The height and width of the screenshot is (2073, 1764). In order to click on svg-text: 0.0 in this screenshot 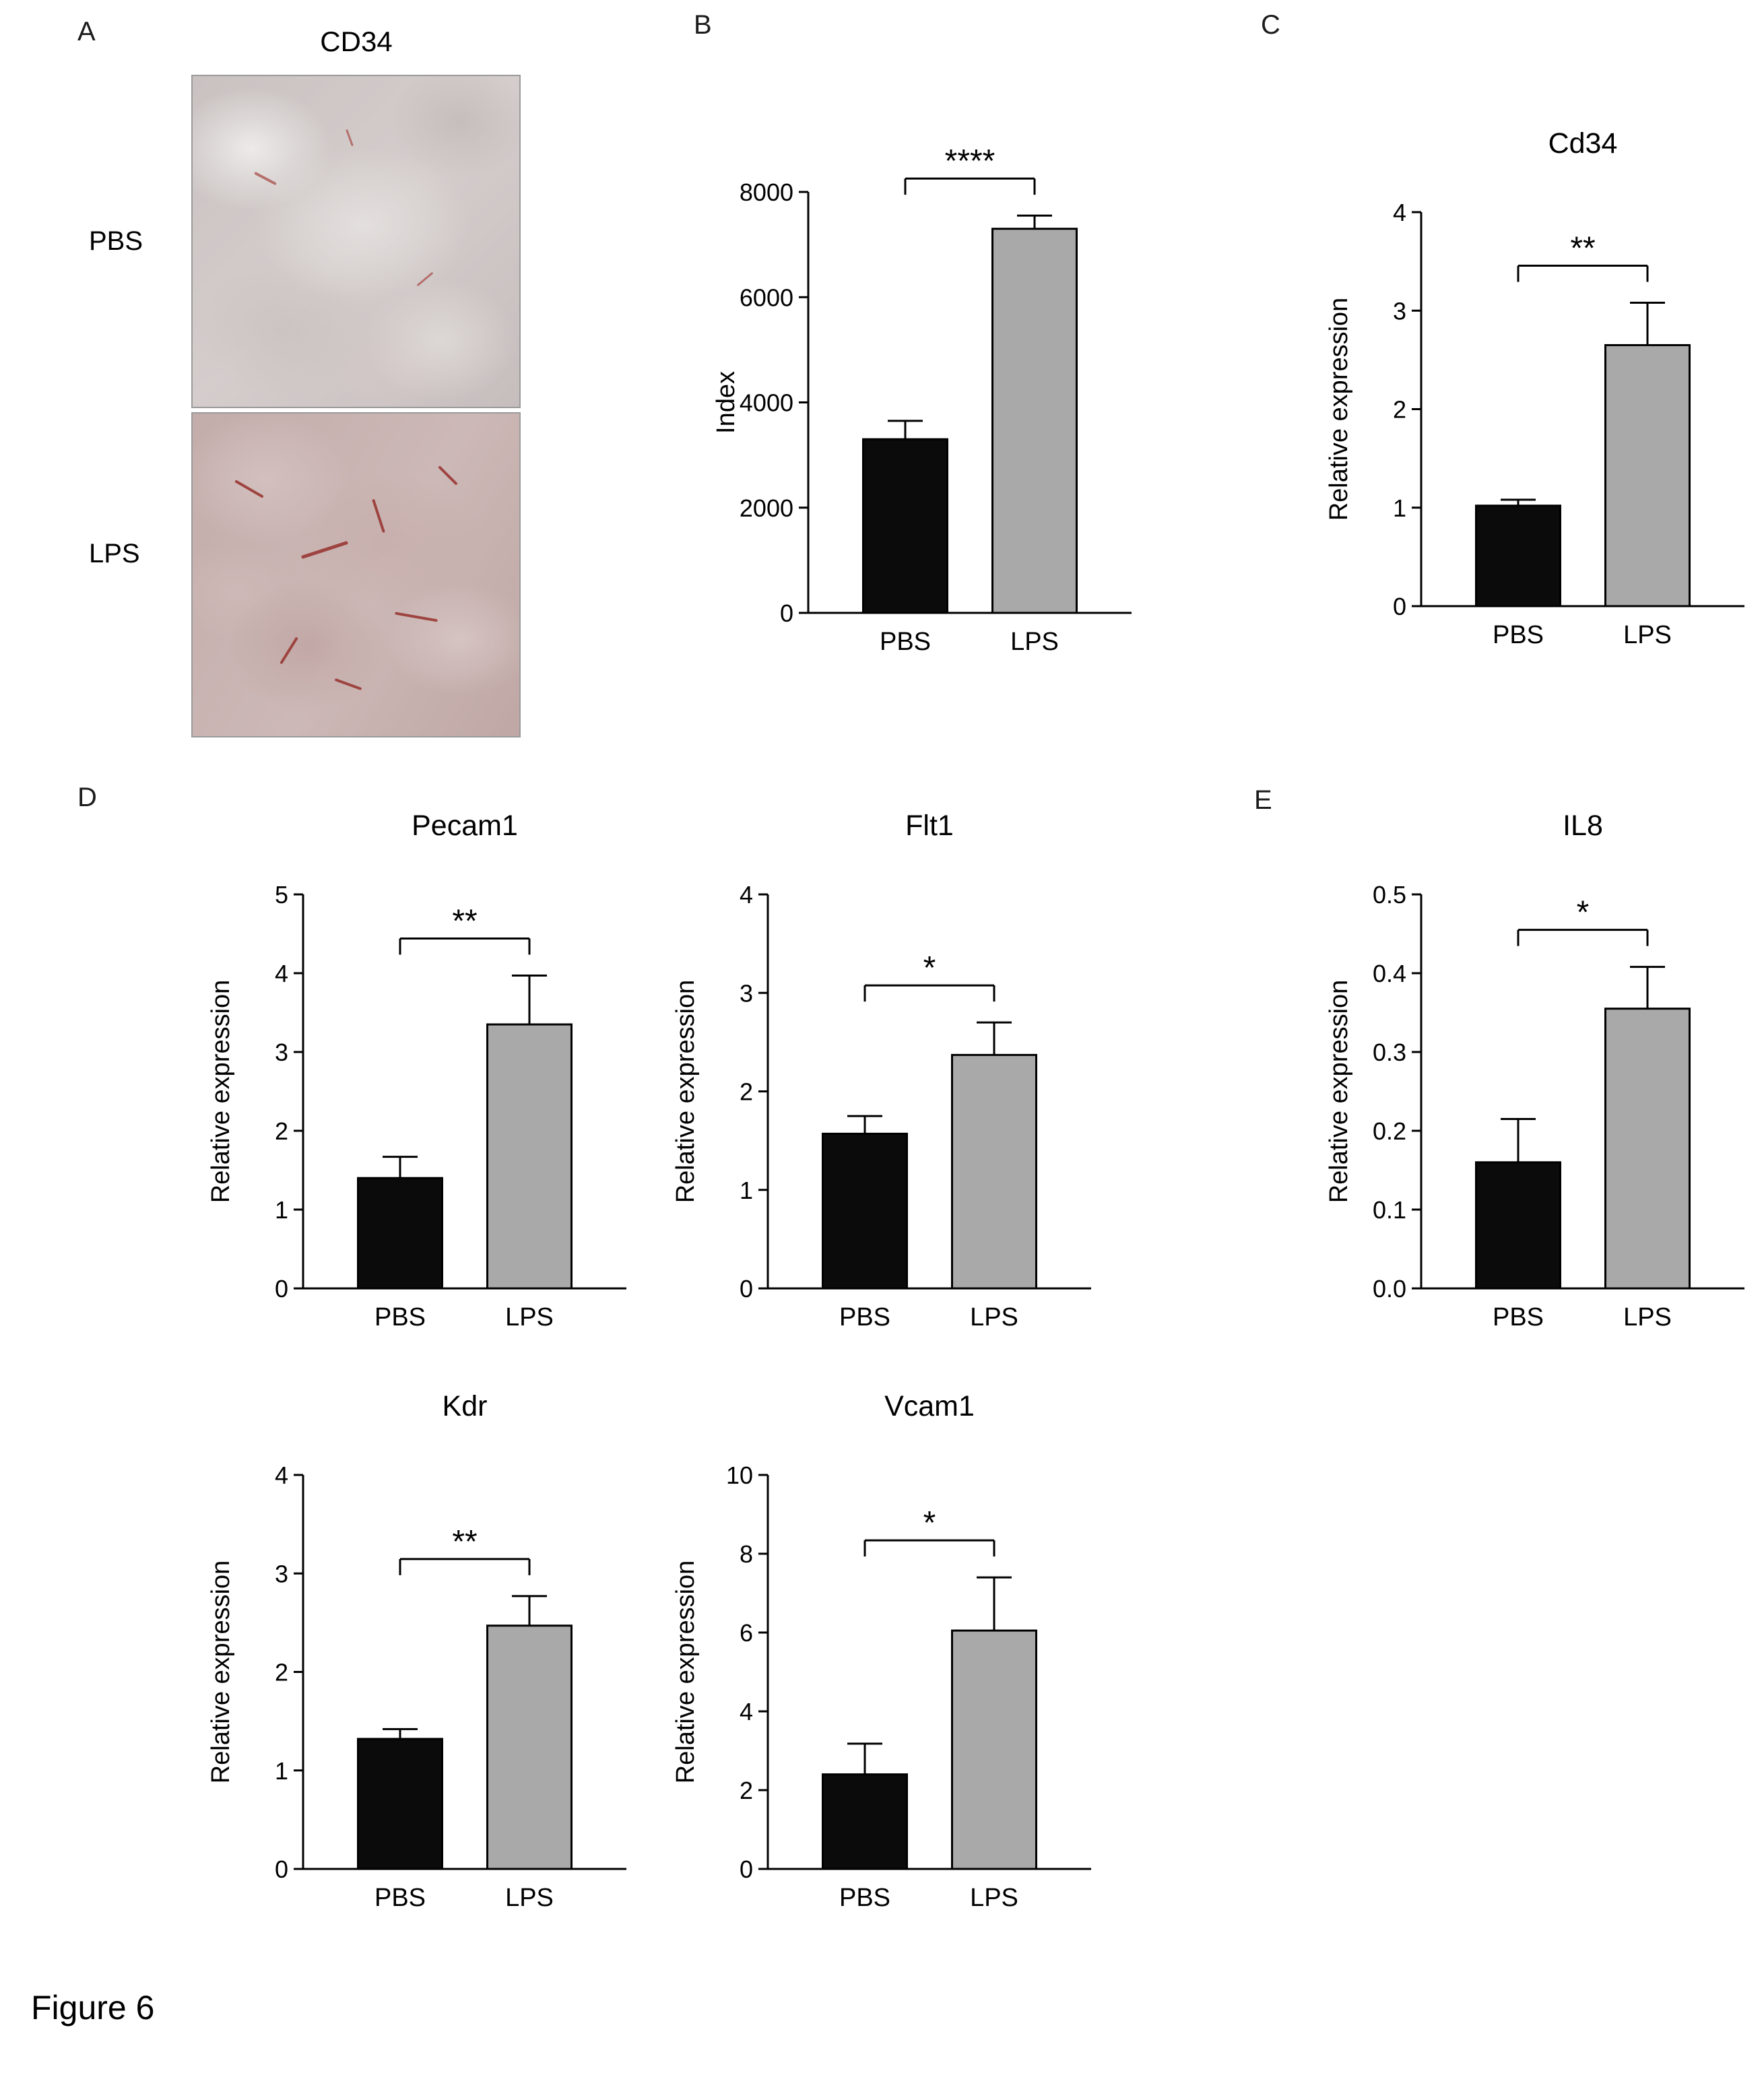, I will do `click(1389, 1289)`.